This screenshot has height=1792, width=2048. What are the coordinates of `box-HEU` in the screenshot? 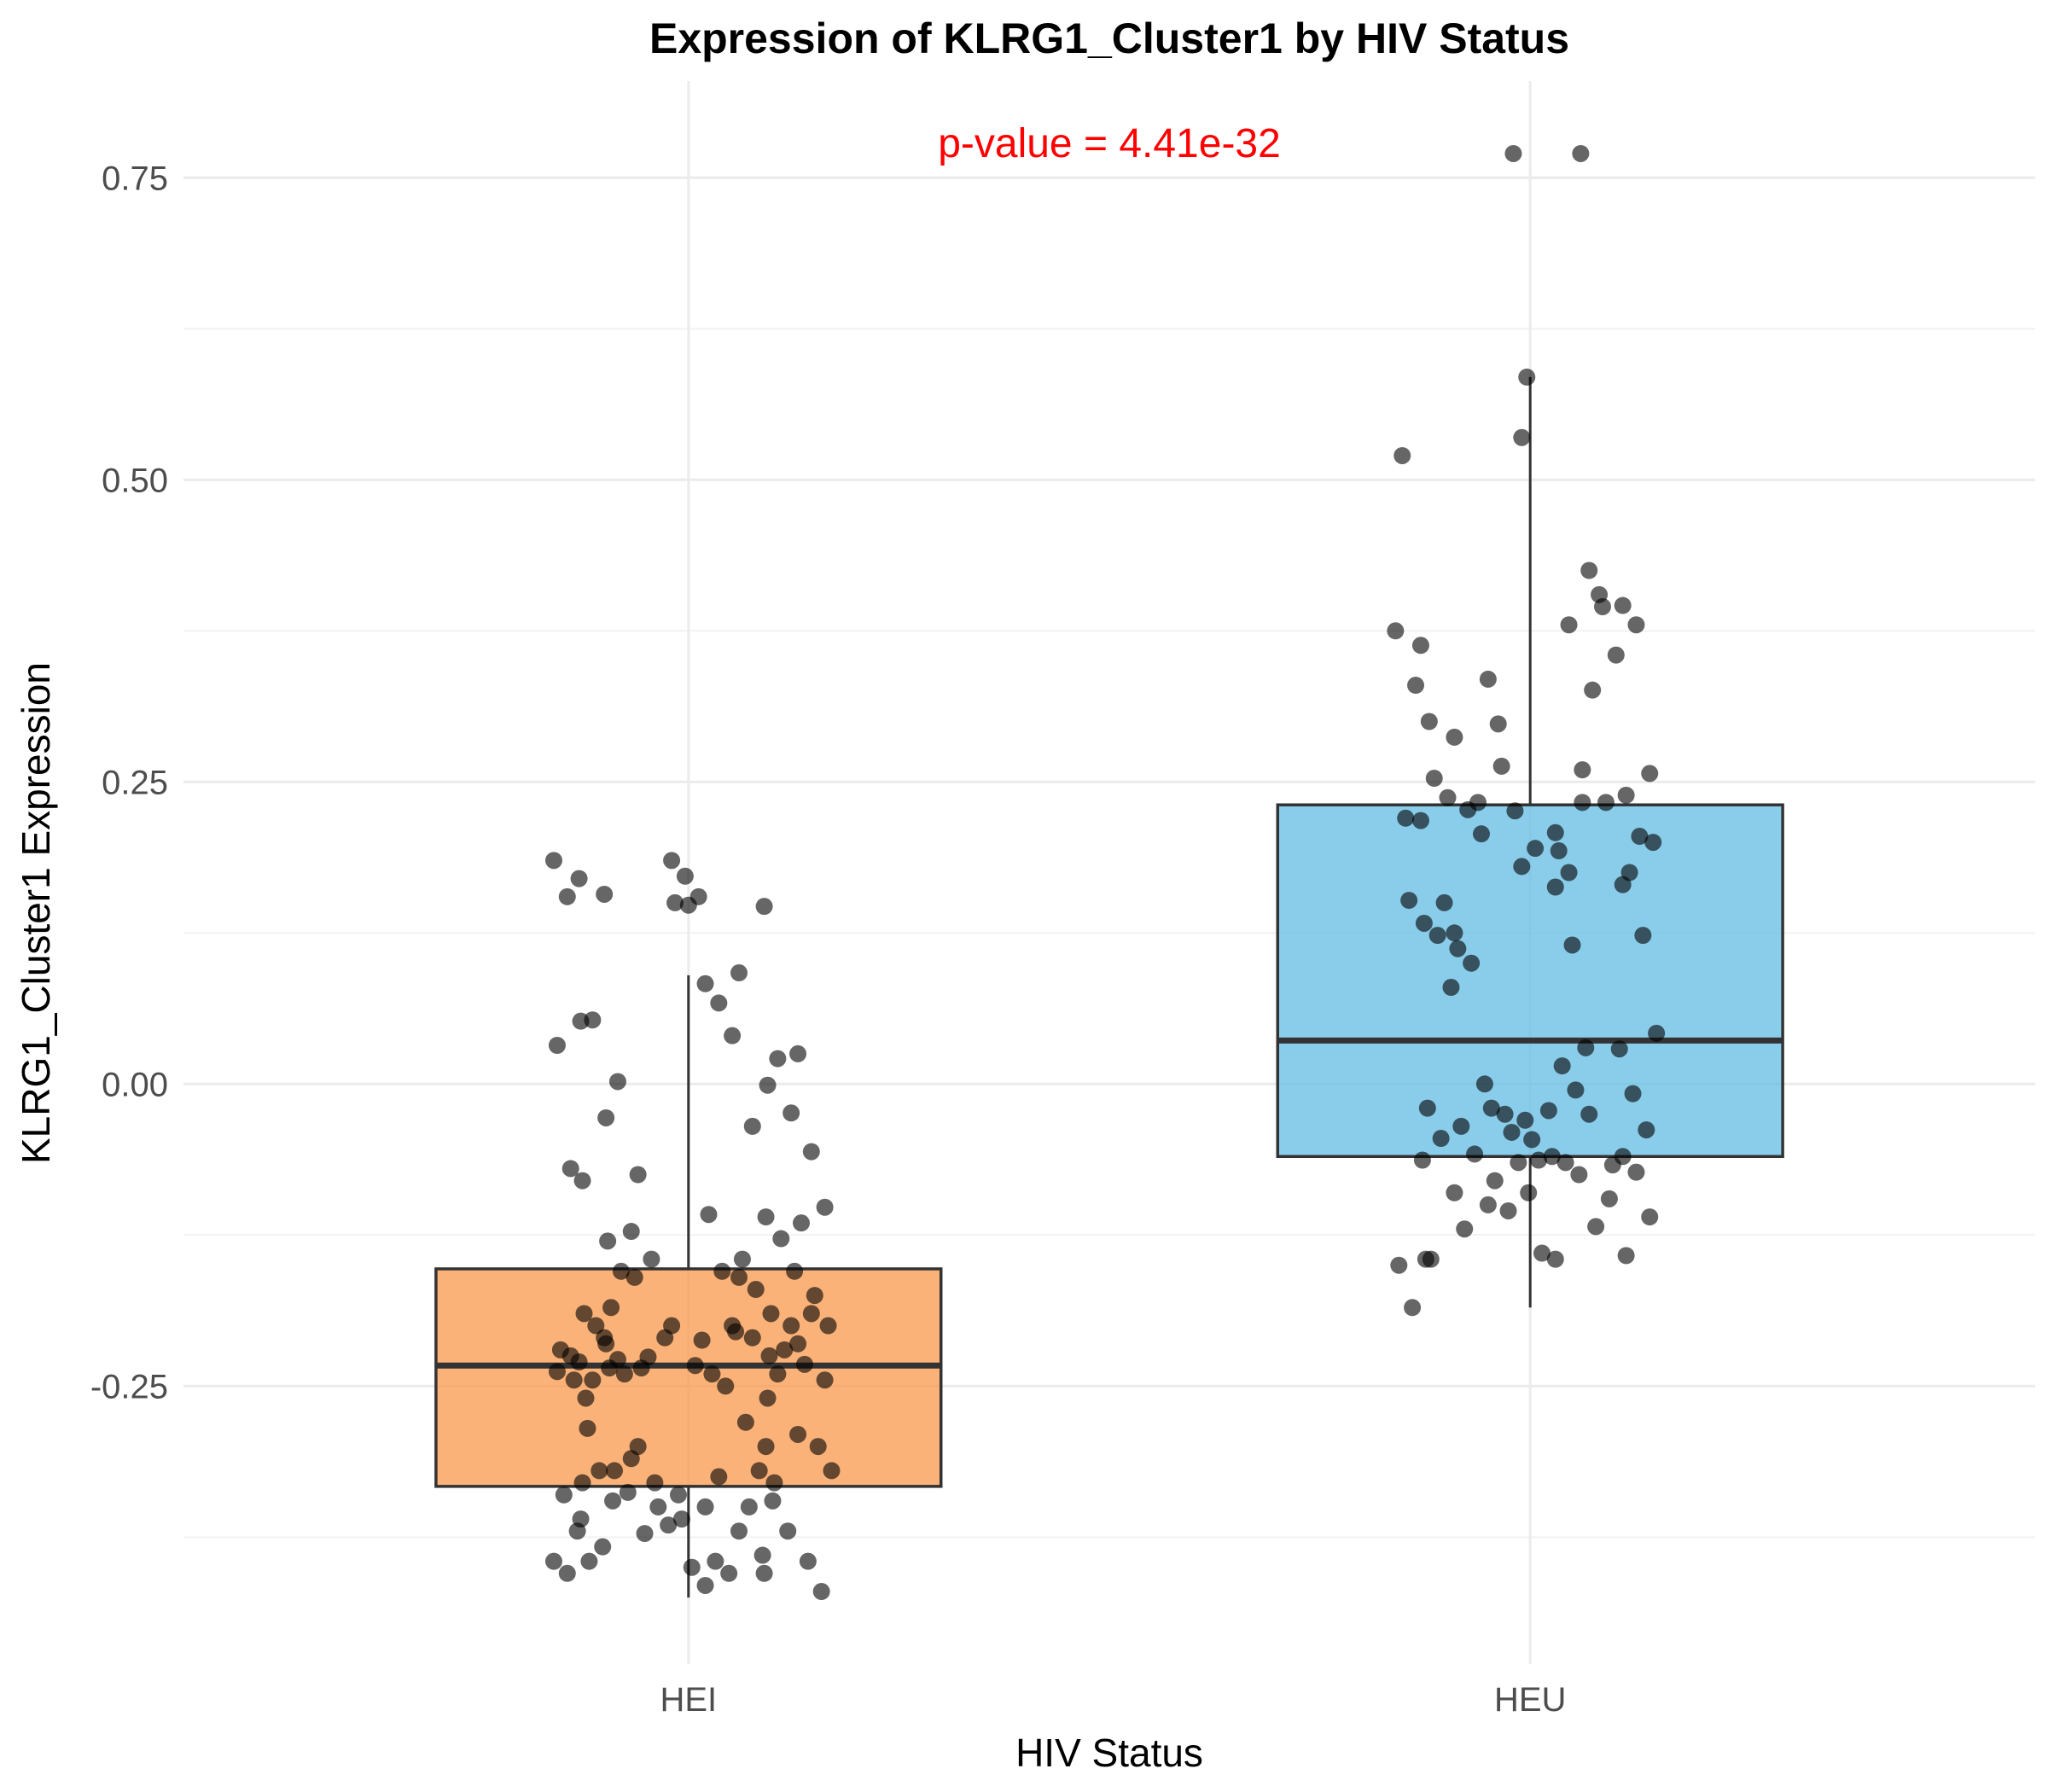 It's located at (1530, 842).